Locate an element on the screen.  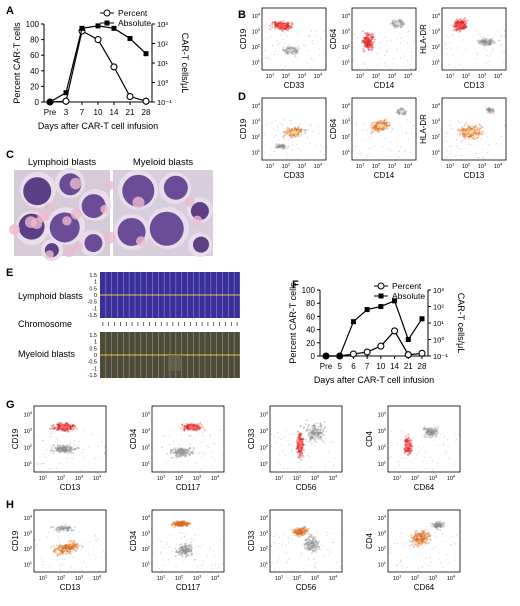
flow-y-label: CD64 is located at coordinates (333, 38).